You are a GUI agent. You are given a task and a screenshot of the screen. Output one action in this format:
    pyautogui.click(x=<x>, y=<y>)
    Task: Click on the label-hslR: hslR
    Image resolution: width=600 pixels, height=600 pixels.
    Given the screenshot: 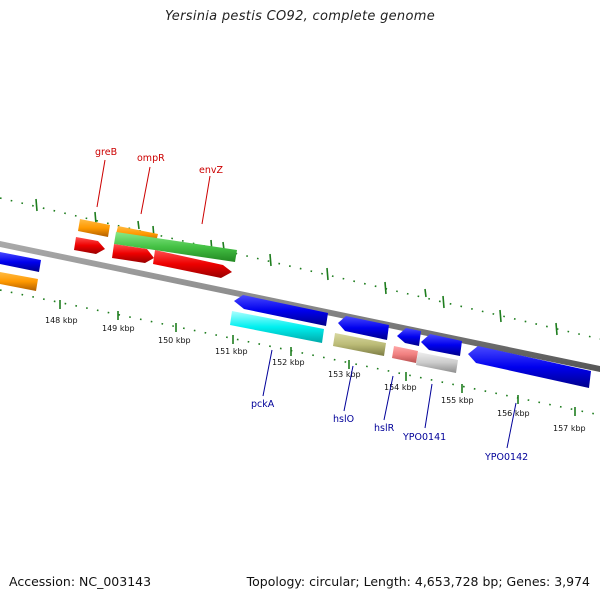 What is the action you would take?
    pyautogui.click(x=384, y=428)
    